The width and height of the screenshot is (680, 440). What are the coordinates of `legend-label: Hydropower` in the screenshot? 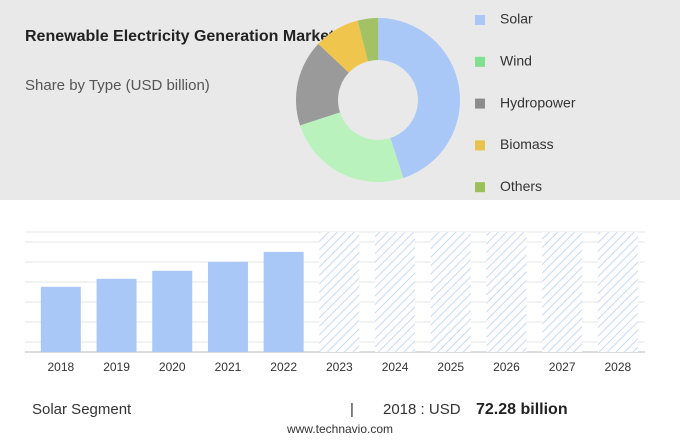 It's located at (538, 102).